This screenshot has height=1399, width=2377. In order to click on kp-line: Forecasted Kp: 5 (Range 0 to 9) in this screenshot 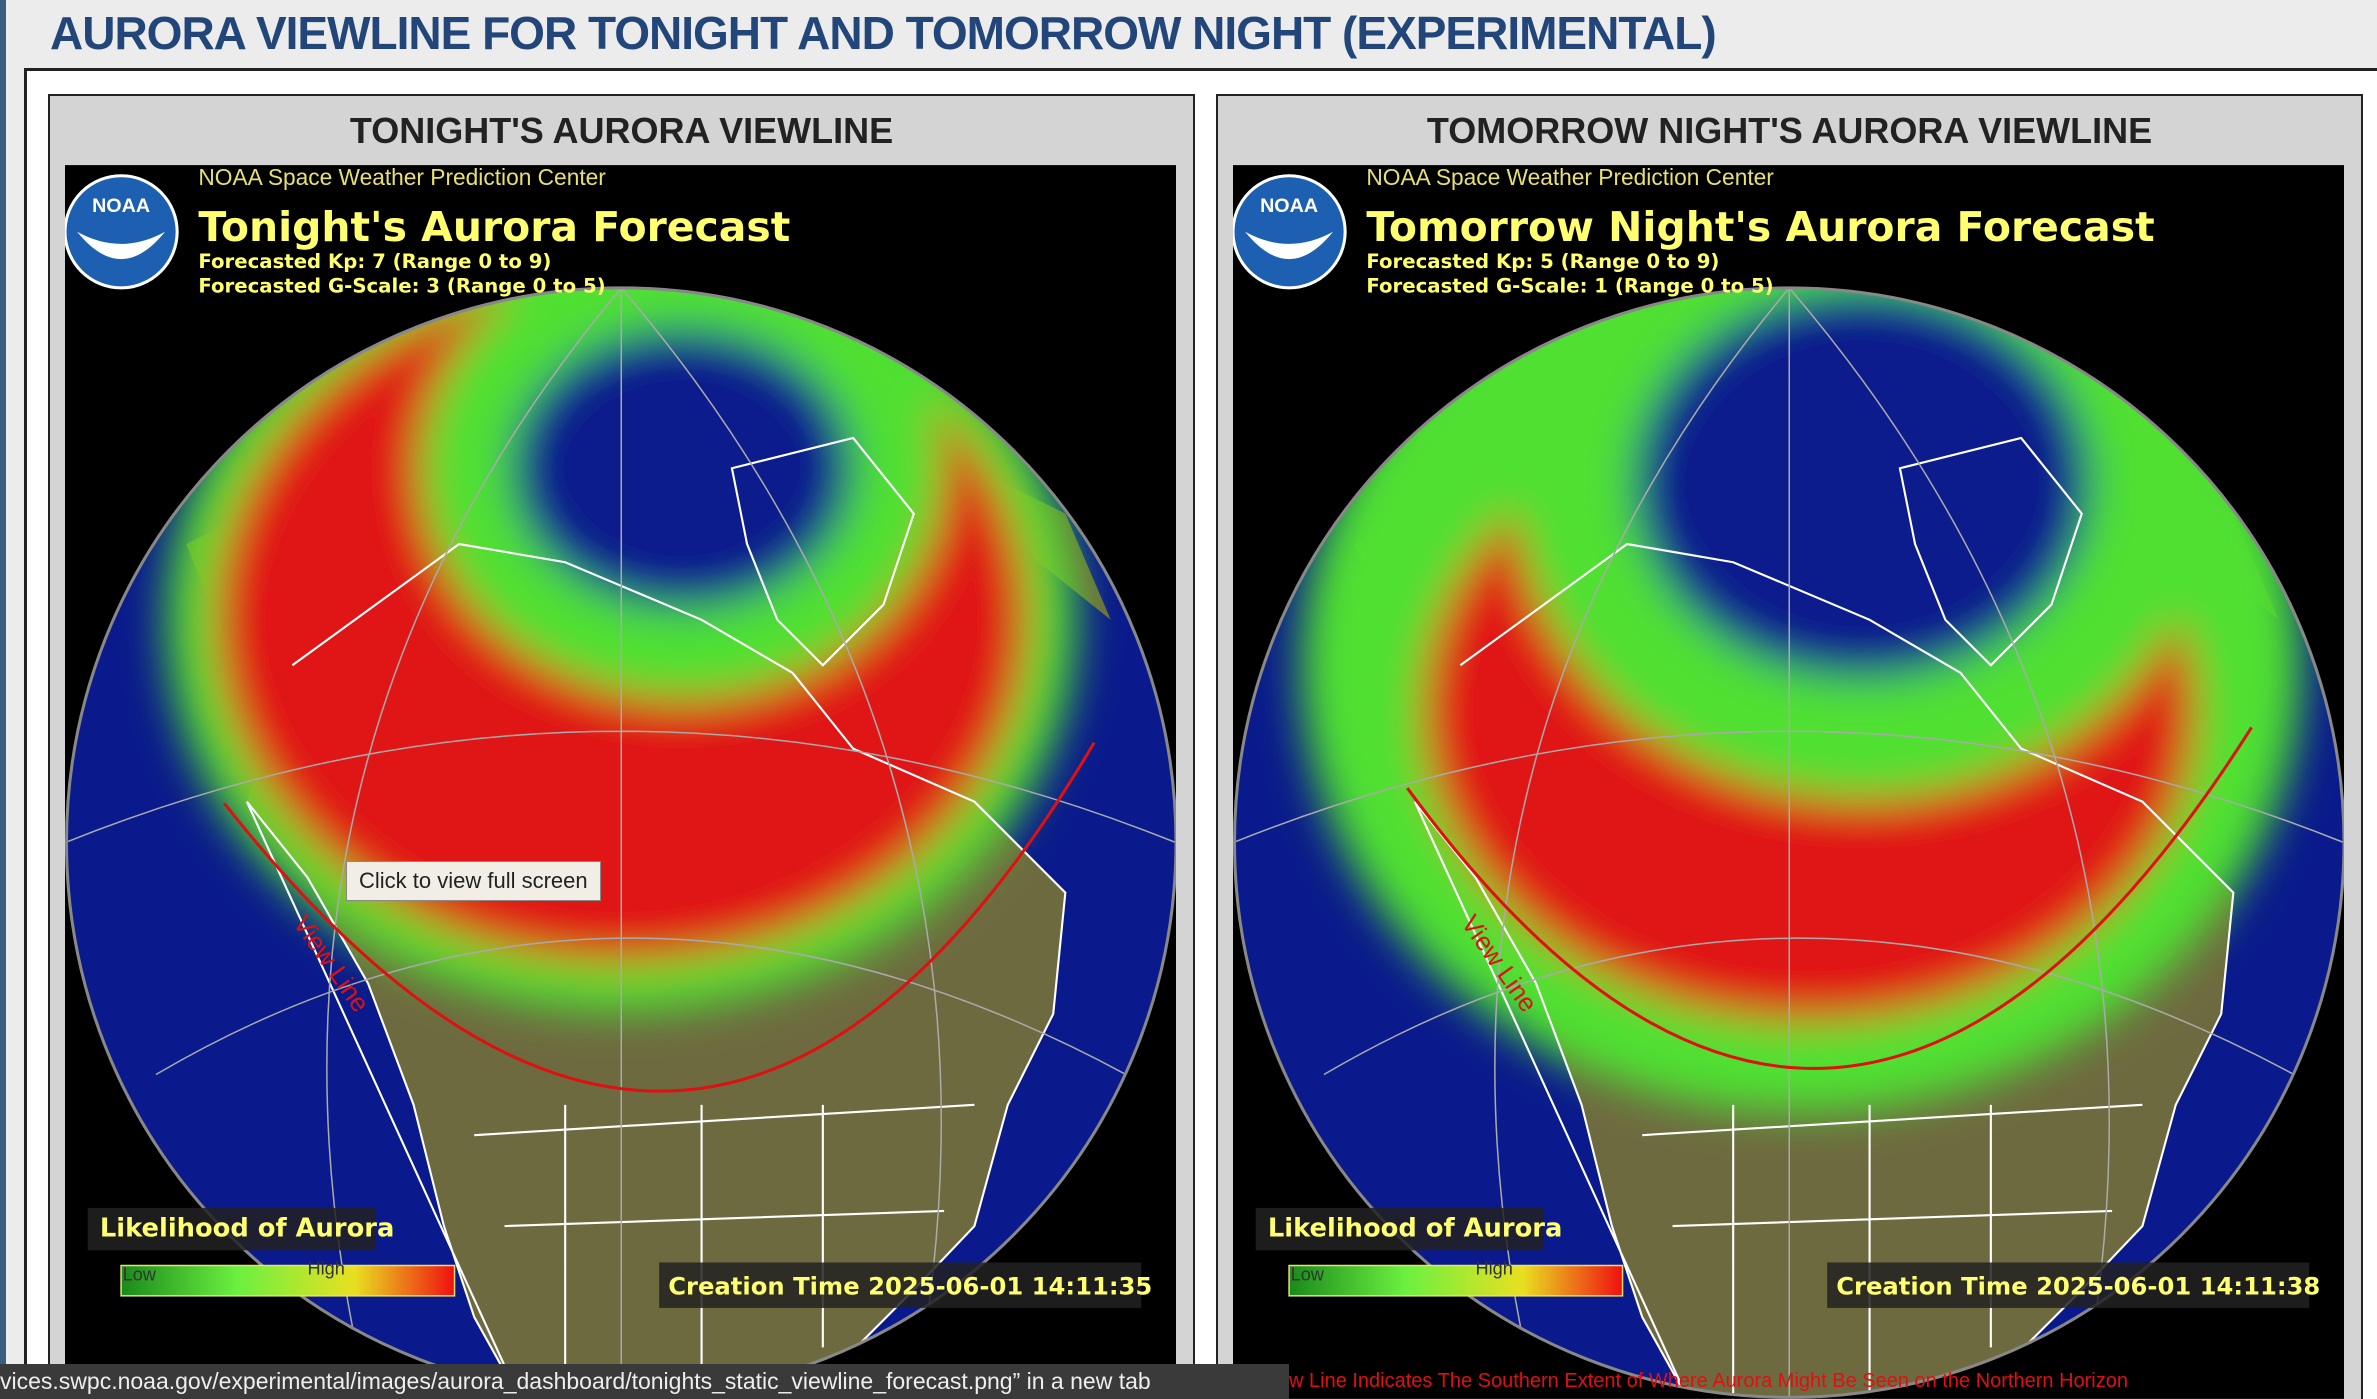, I will do `click(1542, 261)`.